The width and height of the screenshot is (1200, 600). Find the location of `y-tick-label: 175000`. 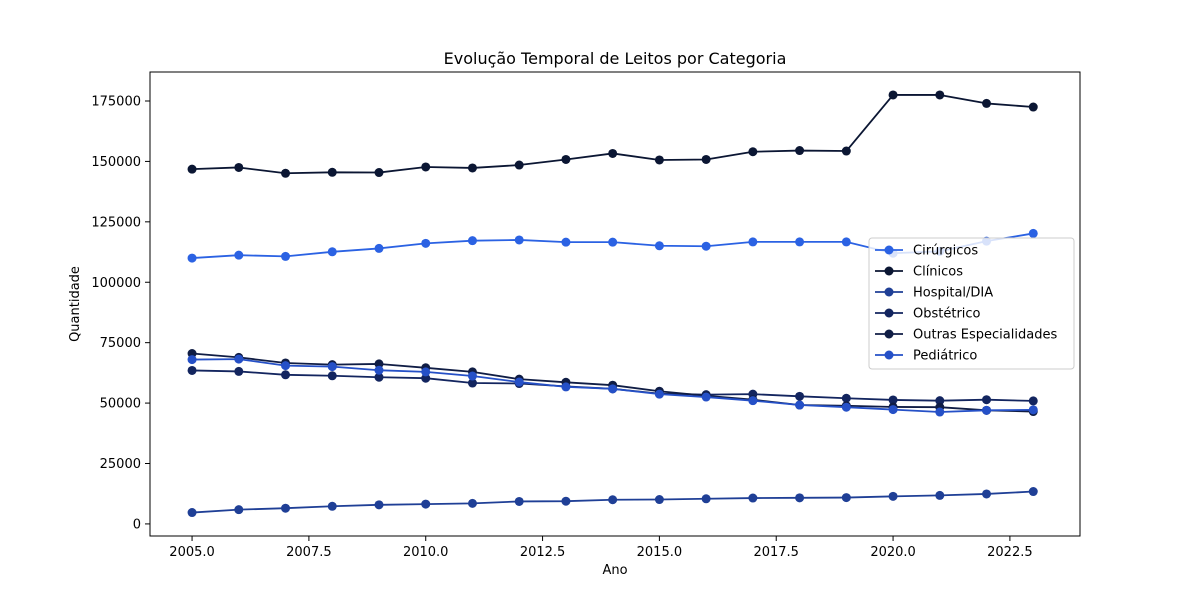

y-tick-label: 175000 is located at coordinates (116, 102).